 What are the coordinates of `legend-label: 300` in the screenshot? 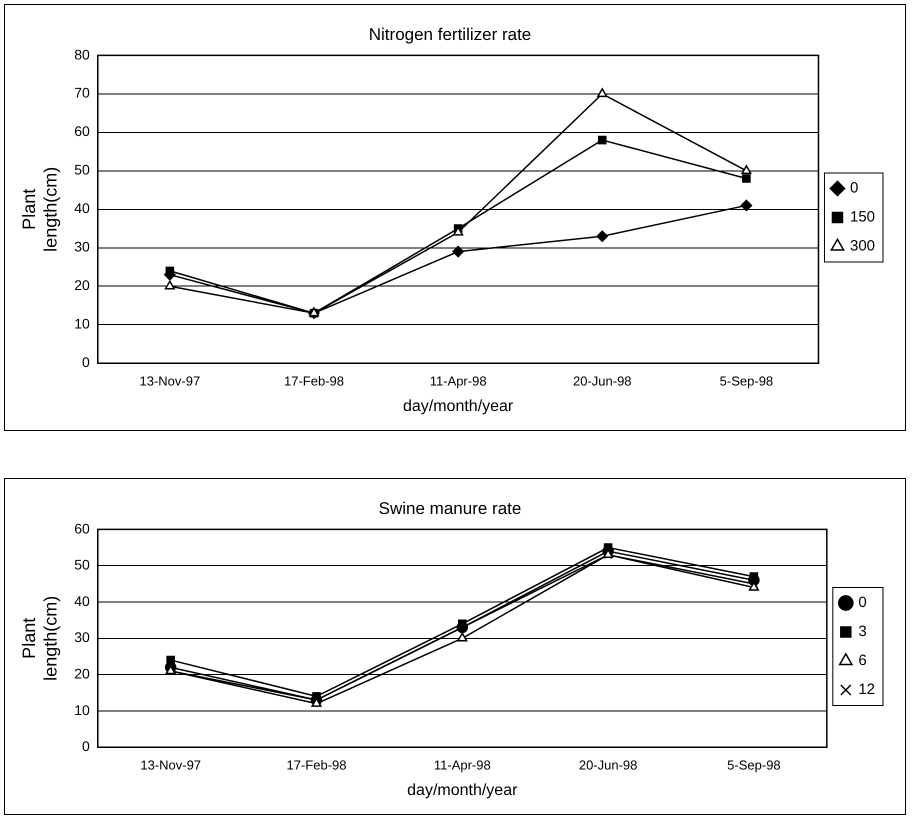 It's located at (863, 246).